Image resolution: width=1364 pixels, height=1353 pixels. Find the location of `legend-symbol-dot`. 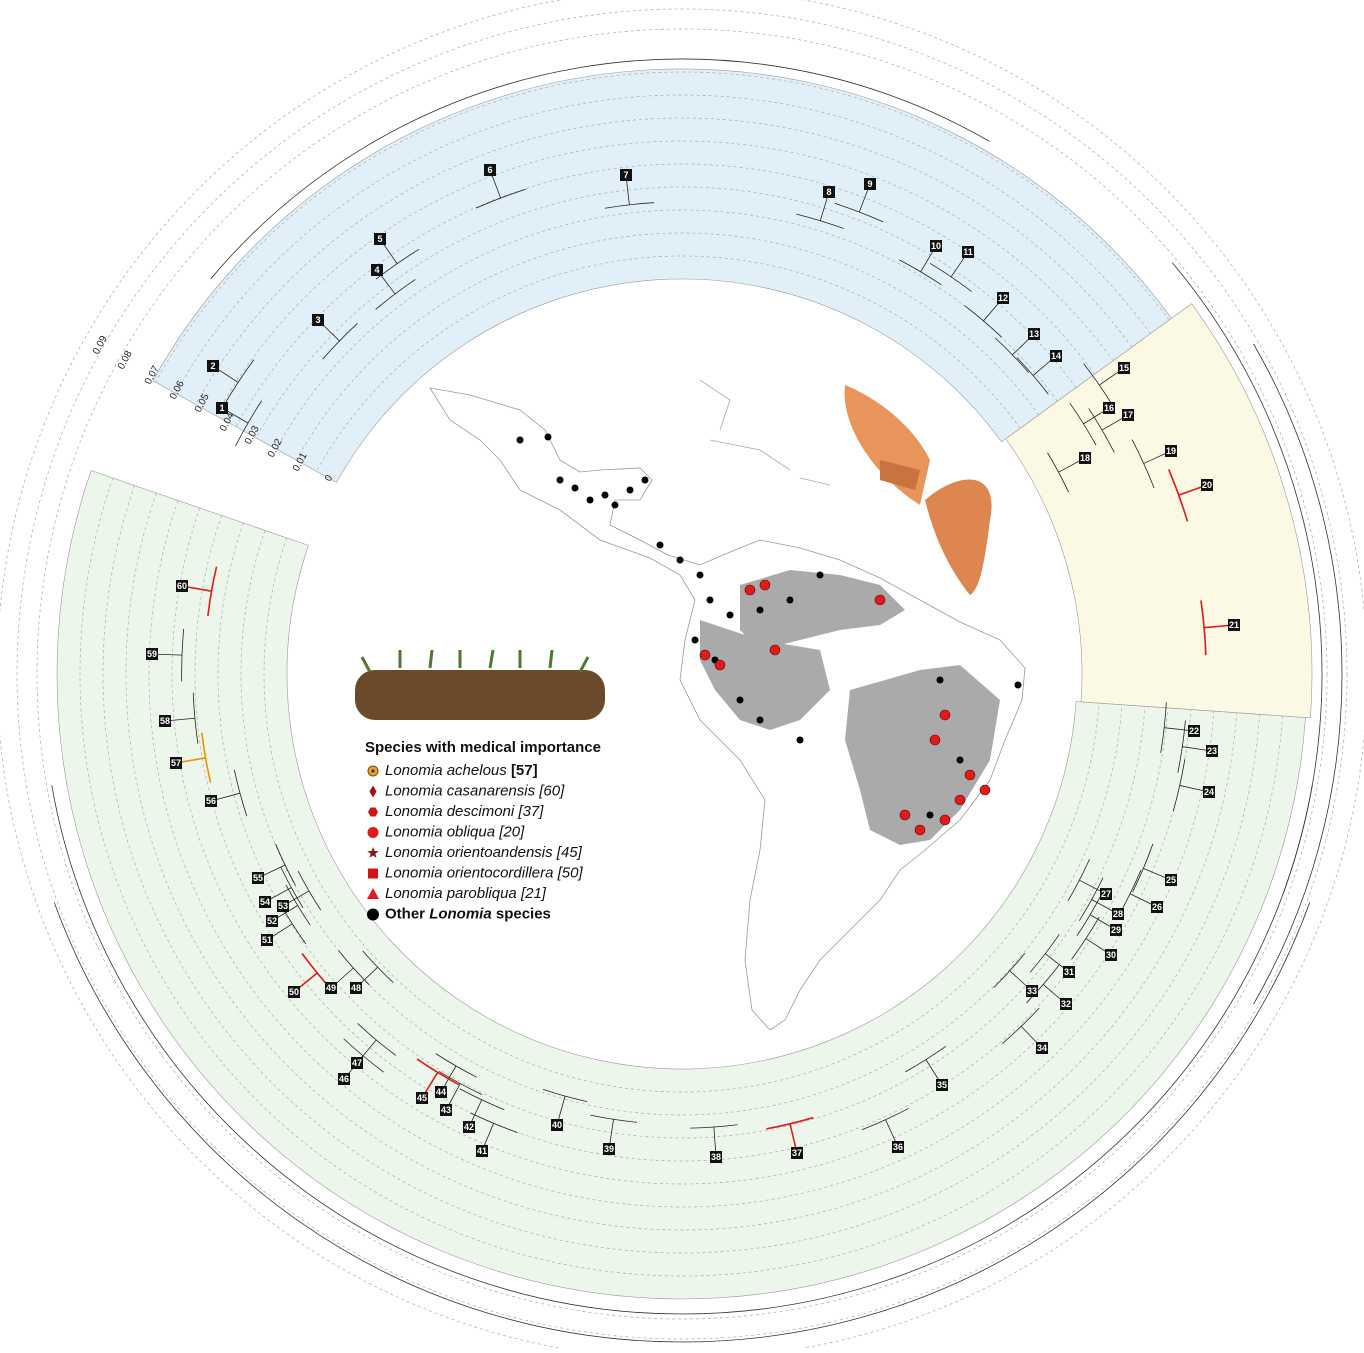

legend-symbol-dot is located at coordinates (373, 771).